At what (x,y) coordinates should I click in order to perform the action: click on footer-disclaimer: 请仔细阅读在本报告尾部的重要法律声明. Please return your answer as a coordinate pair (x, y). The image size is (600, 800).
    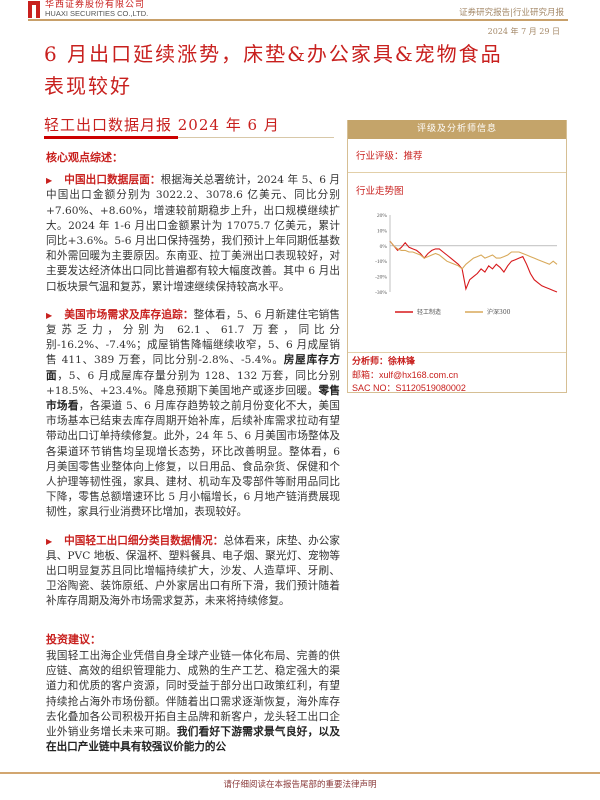
    Looking at the image, I should click on (300, 785).